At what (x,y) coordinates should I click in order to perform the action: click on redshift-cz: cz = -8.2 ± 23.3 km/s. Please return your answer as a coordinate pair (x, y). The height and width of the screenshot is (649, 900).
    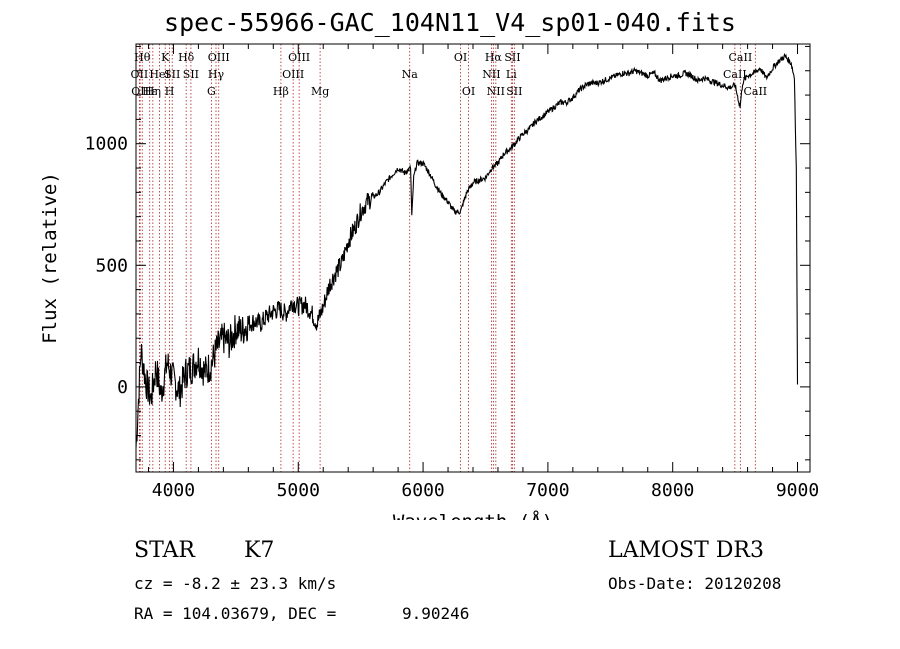
    Looking at the image, I should click on (235, 583).